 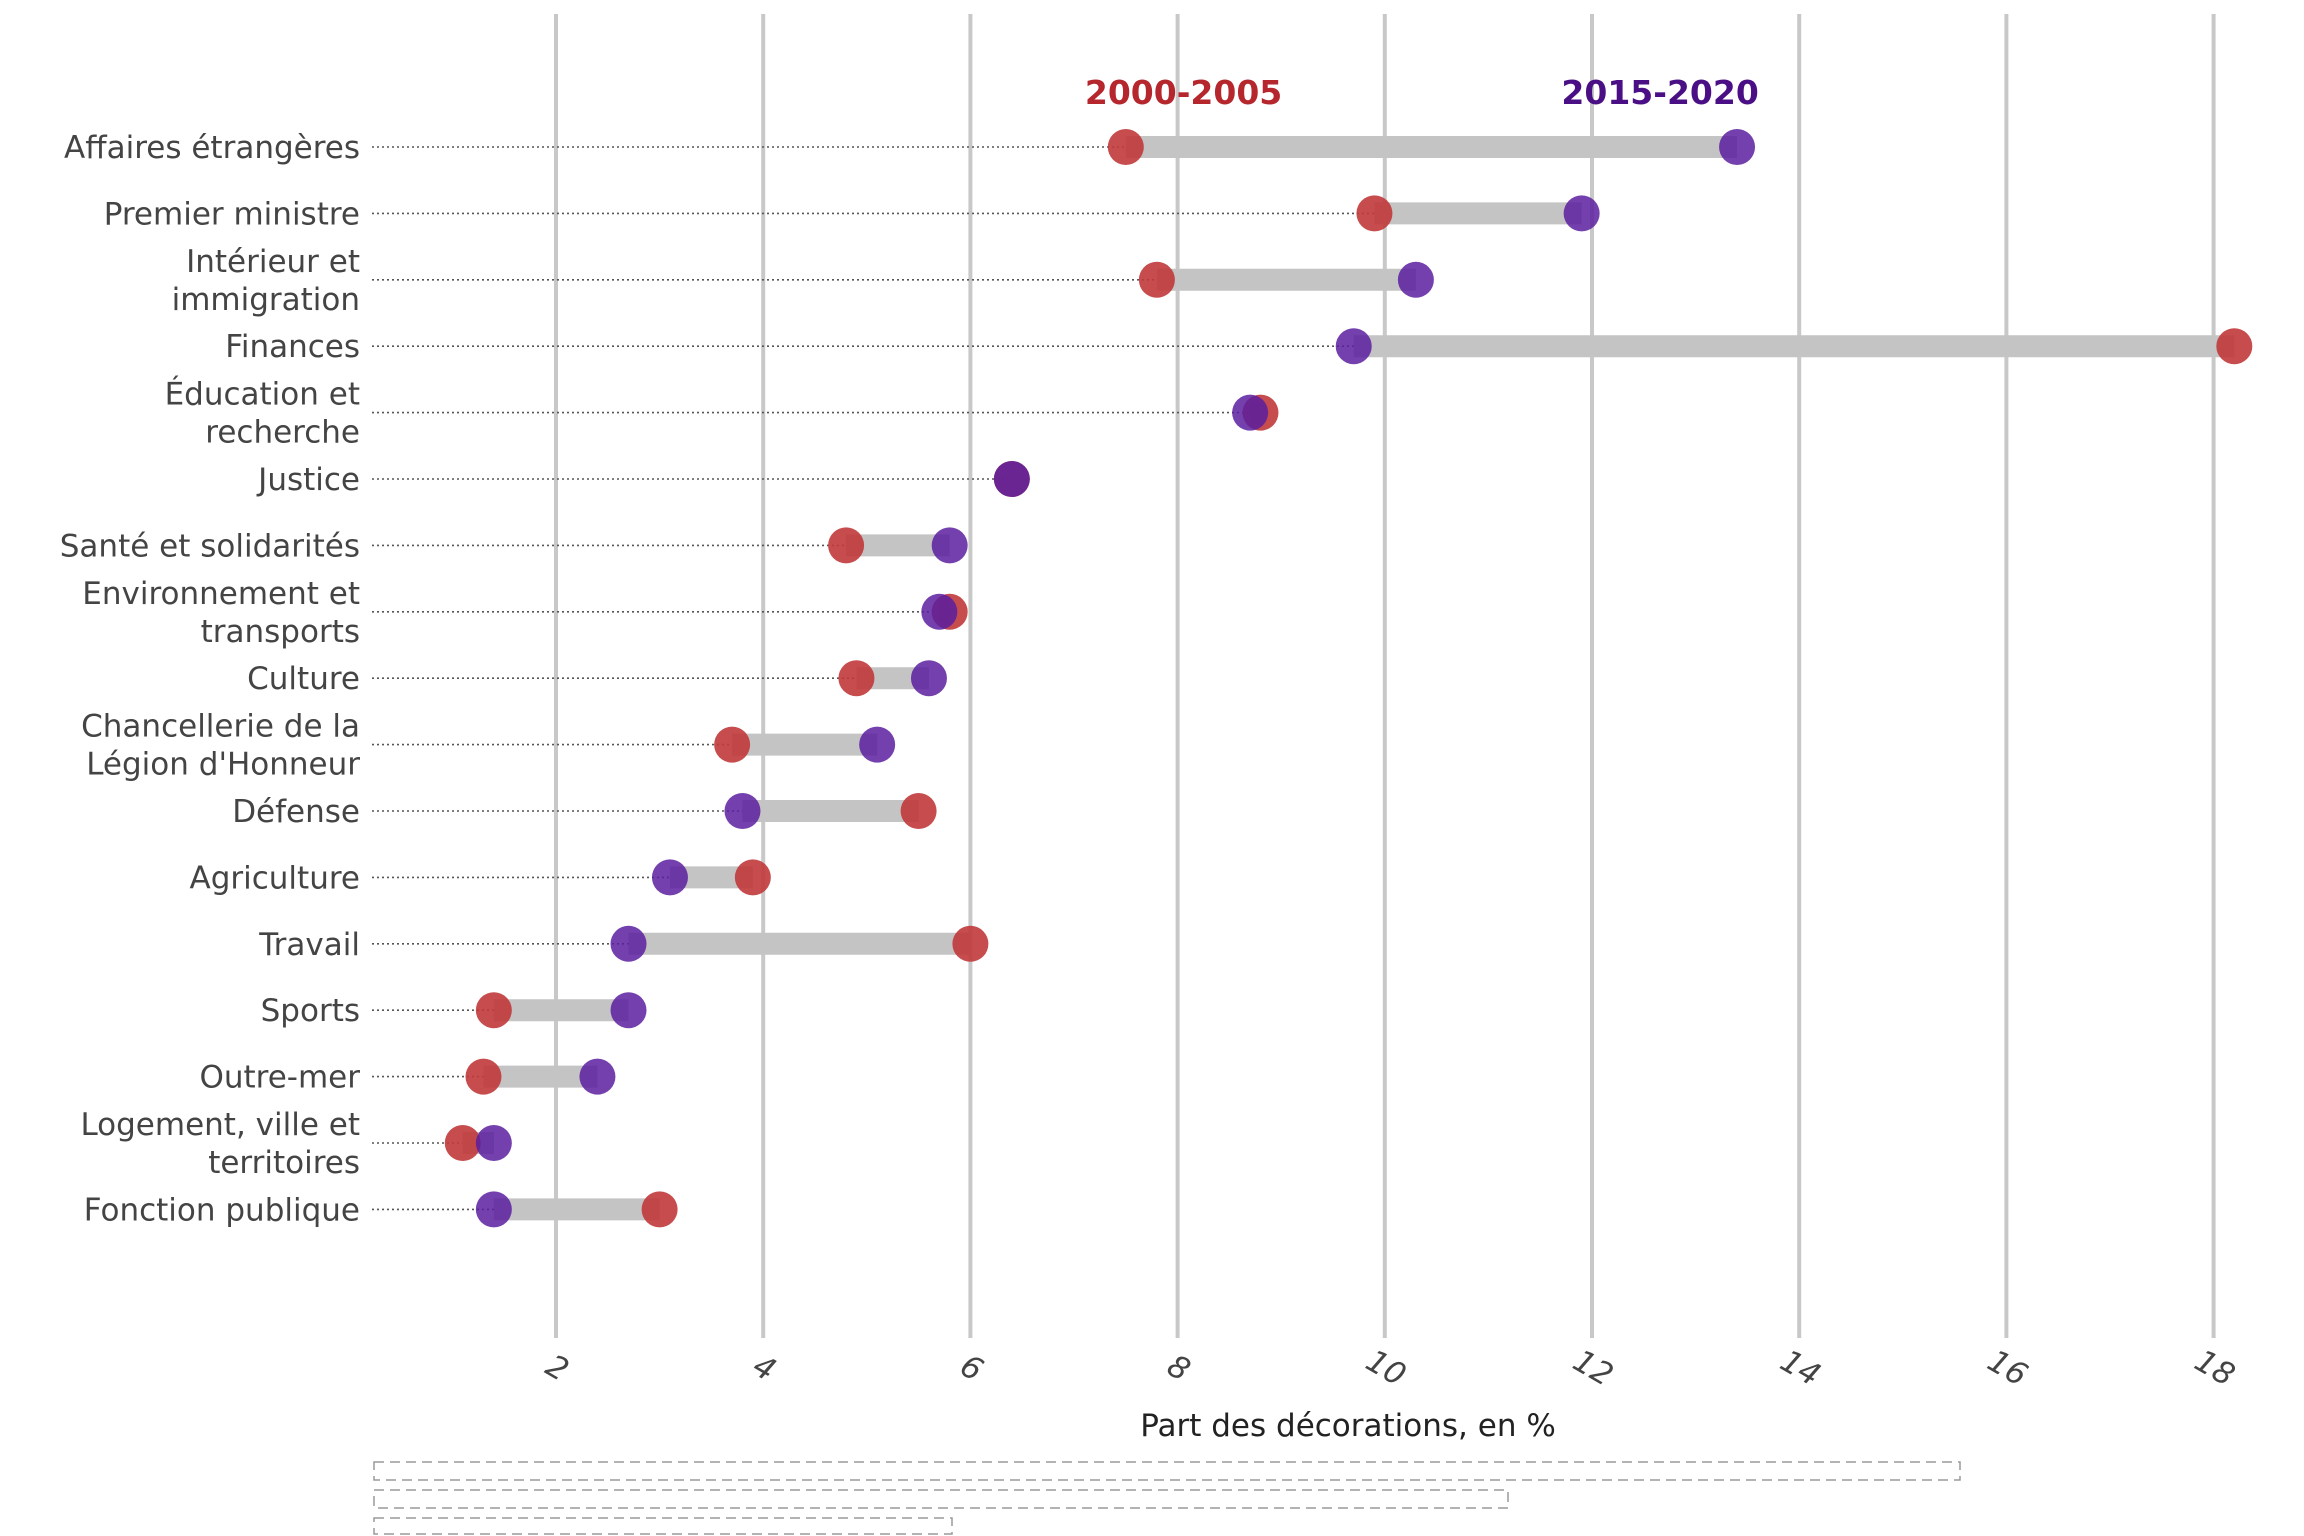 I want to click on category-label: Légion d'Honneur, so click(x=223, y=765).